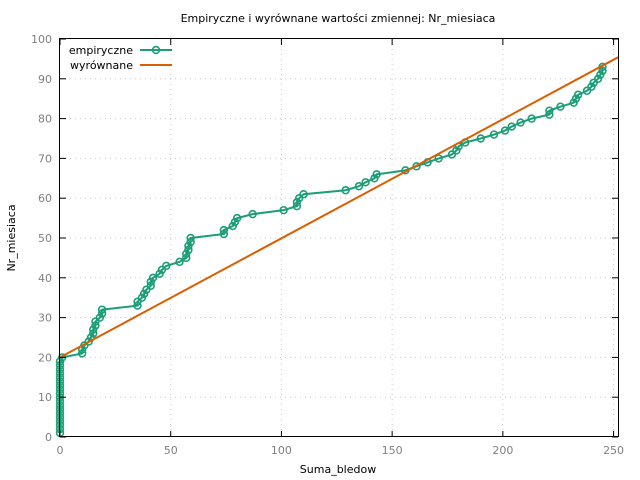 The image size is (640, 480). Describe the element at coordinates (120, 58) in the screenshot. I see `legend: empiryczne wyrównane` at that location.